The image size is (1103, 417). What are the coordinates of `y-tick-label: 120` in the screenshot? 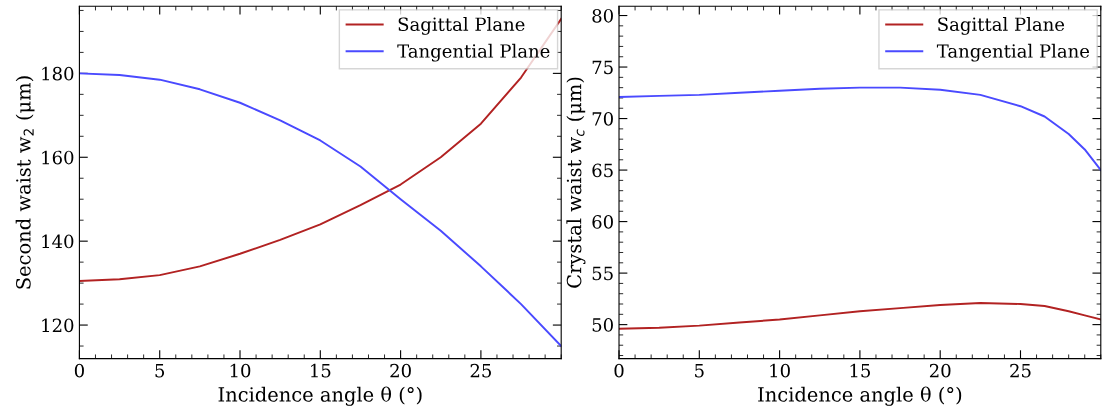 It's located at (58, 325).